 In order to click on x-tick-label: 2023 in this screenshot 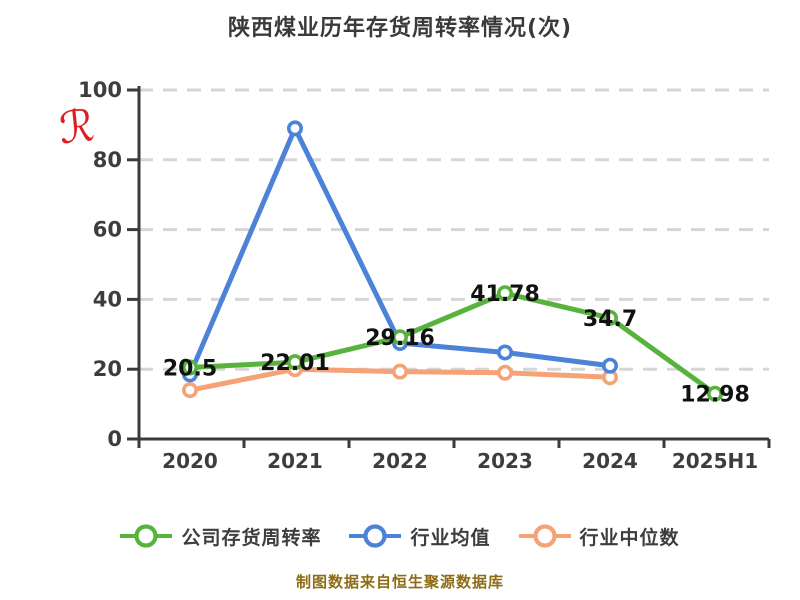, I will do `click(505, 461)`.